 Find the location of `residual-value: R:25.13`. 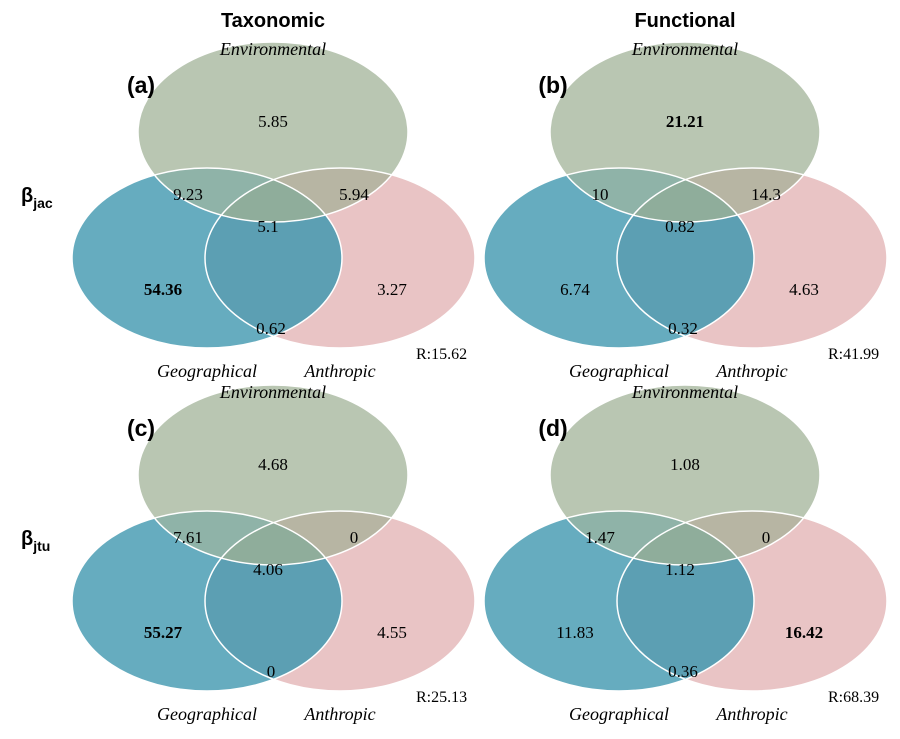

residual-value: R:25.13 is located at coordinates (441, 697).